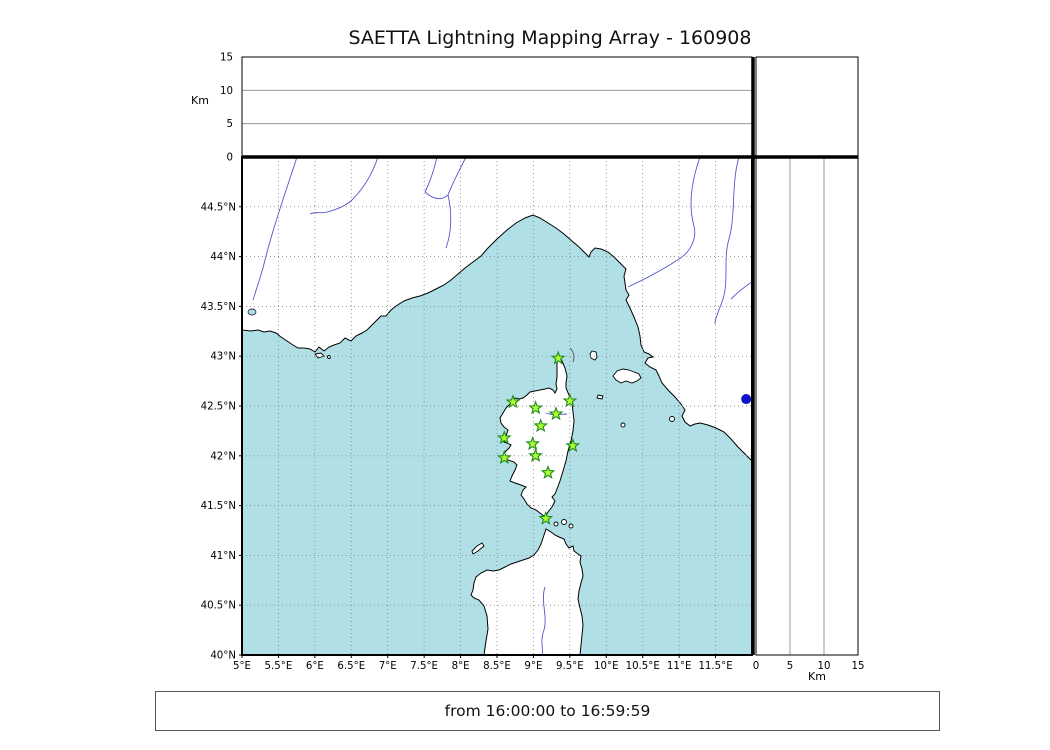 The width and height of the screenshot is (1050, 750). I want to click on corsica-coastline, so click(537, 436).